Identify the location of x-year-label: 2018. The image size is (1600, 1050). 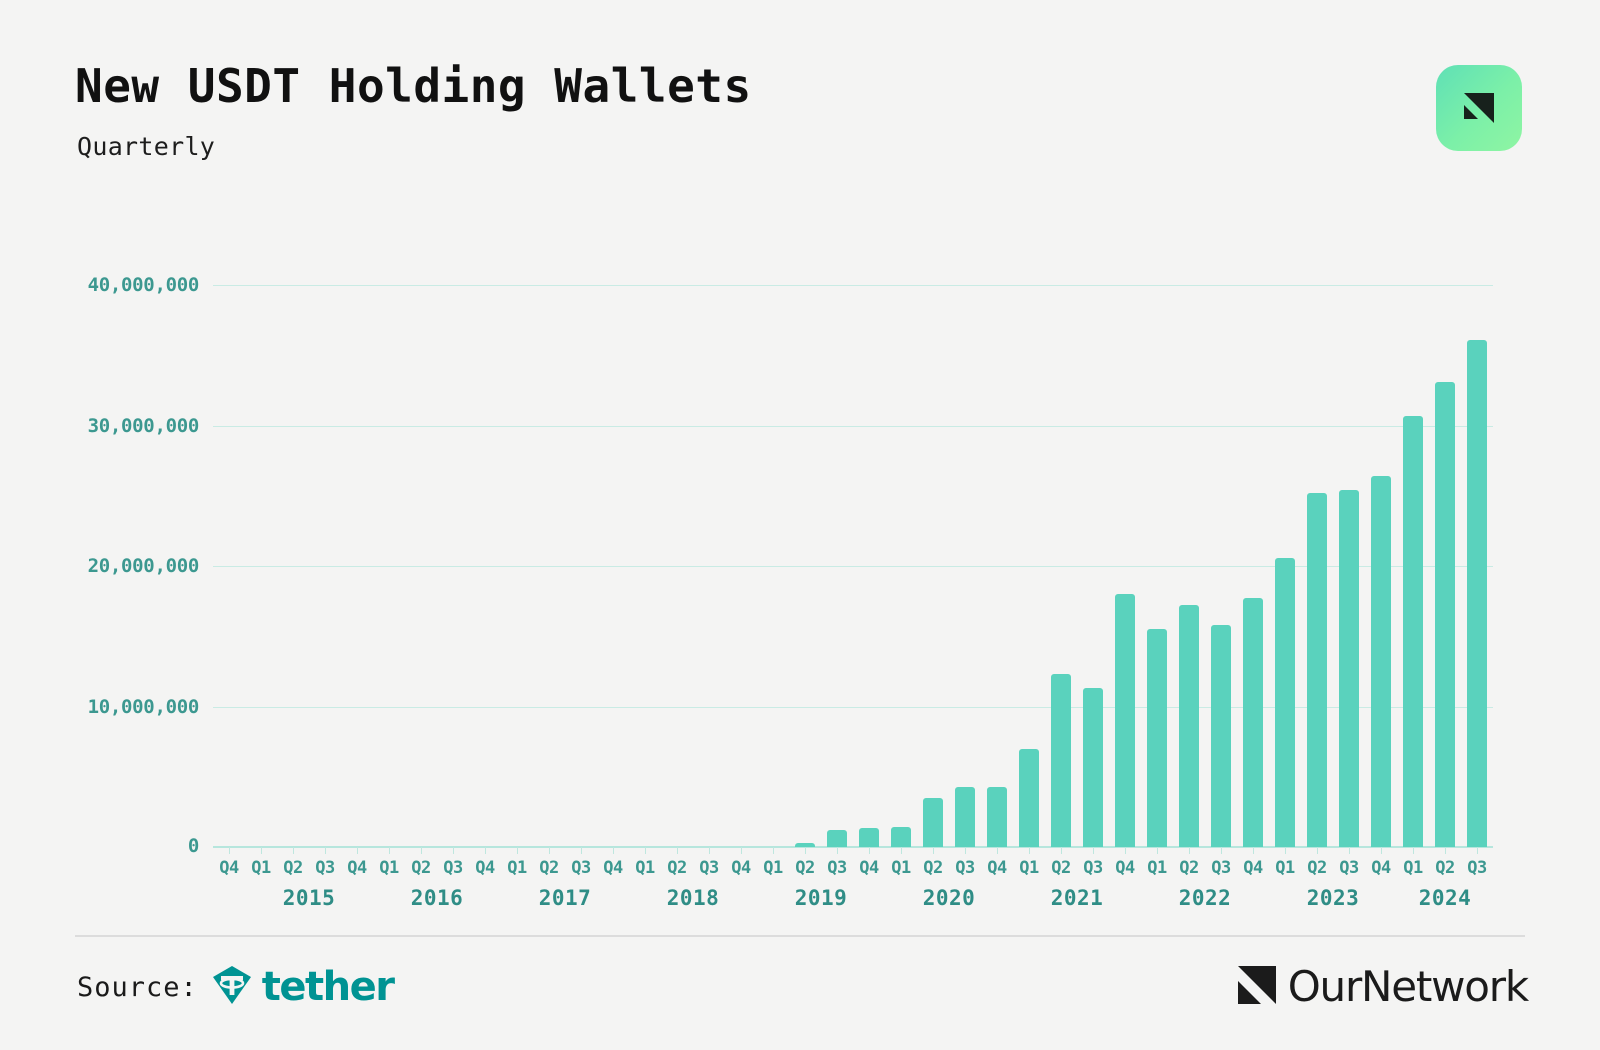
(693, 898).